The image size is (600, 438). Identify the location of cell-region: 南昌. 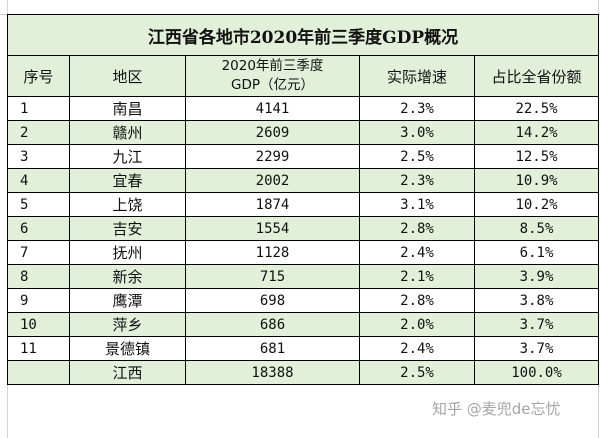
(127, 108).